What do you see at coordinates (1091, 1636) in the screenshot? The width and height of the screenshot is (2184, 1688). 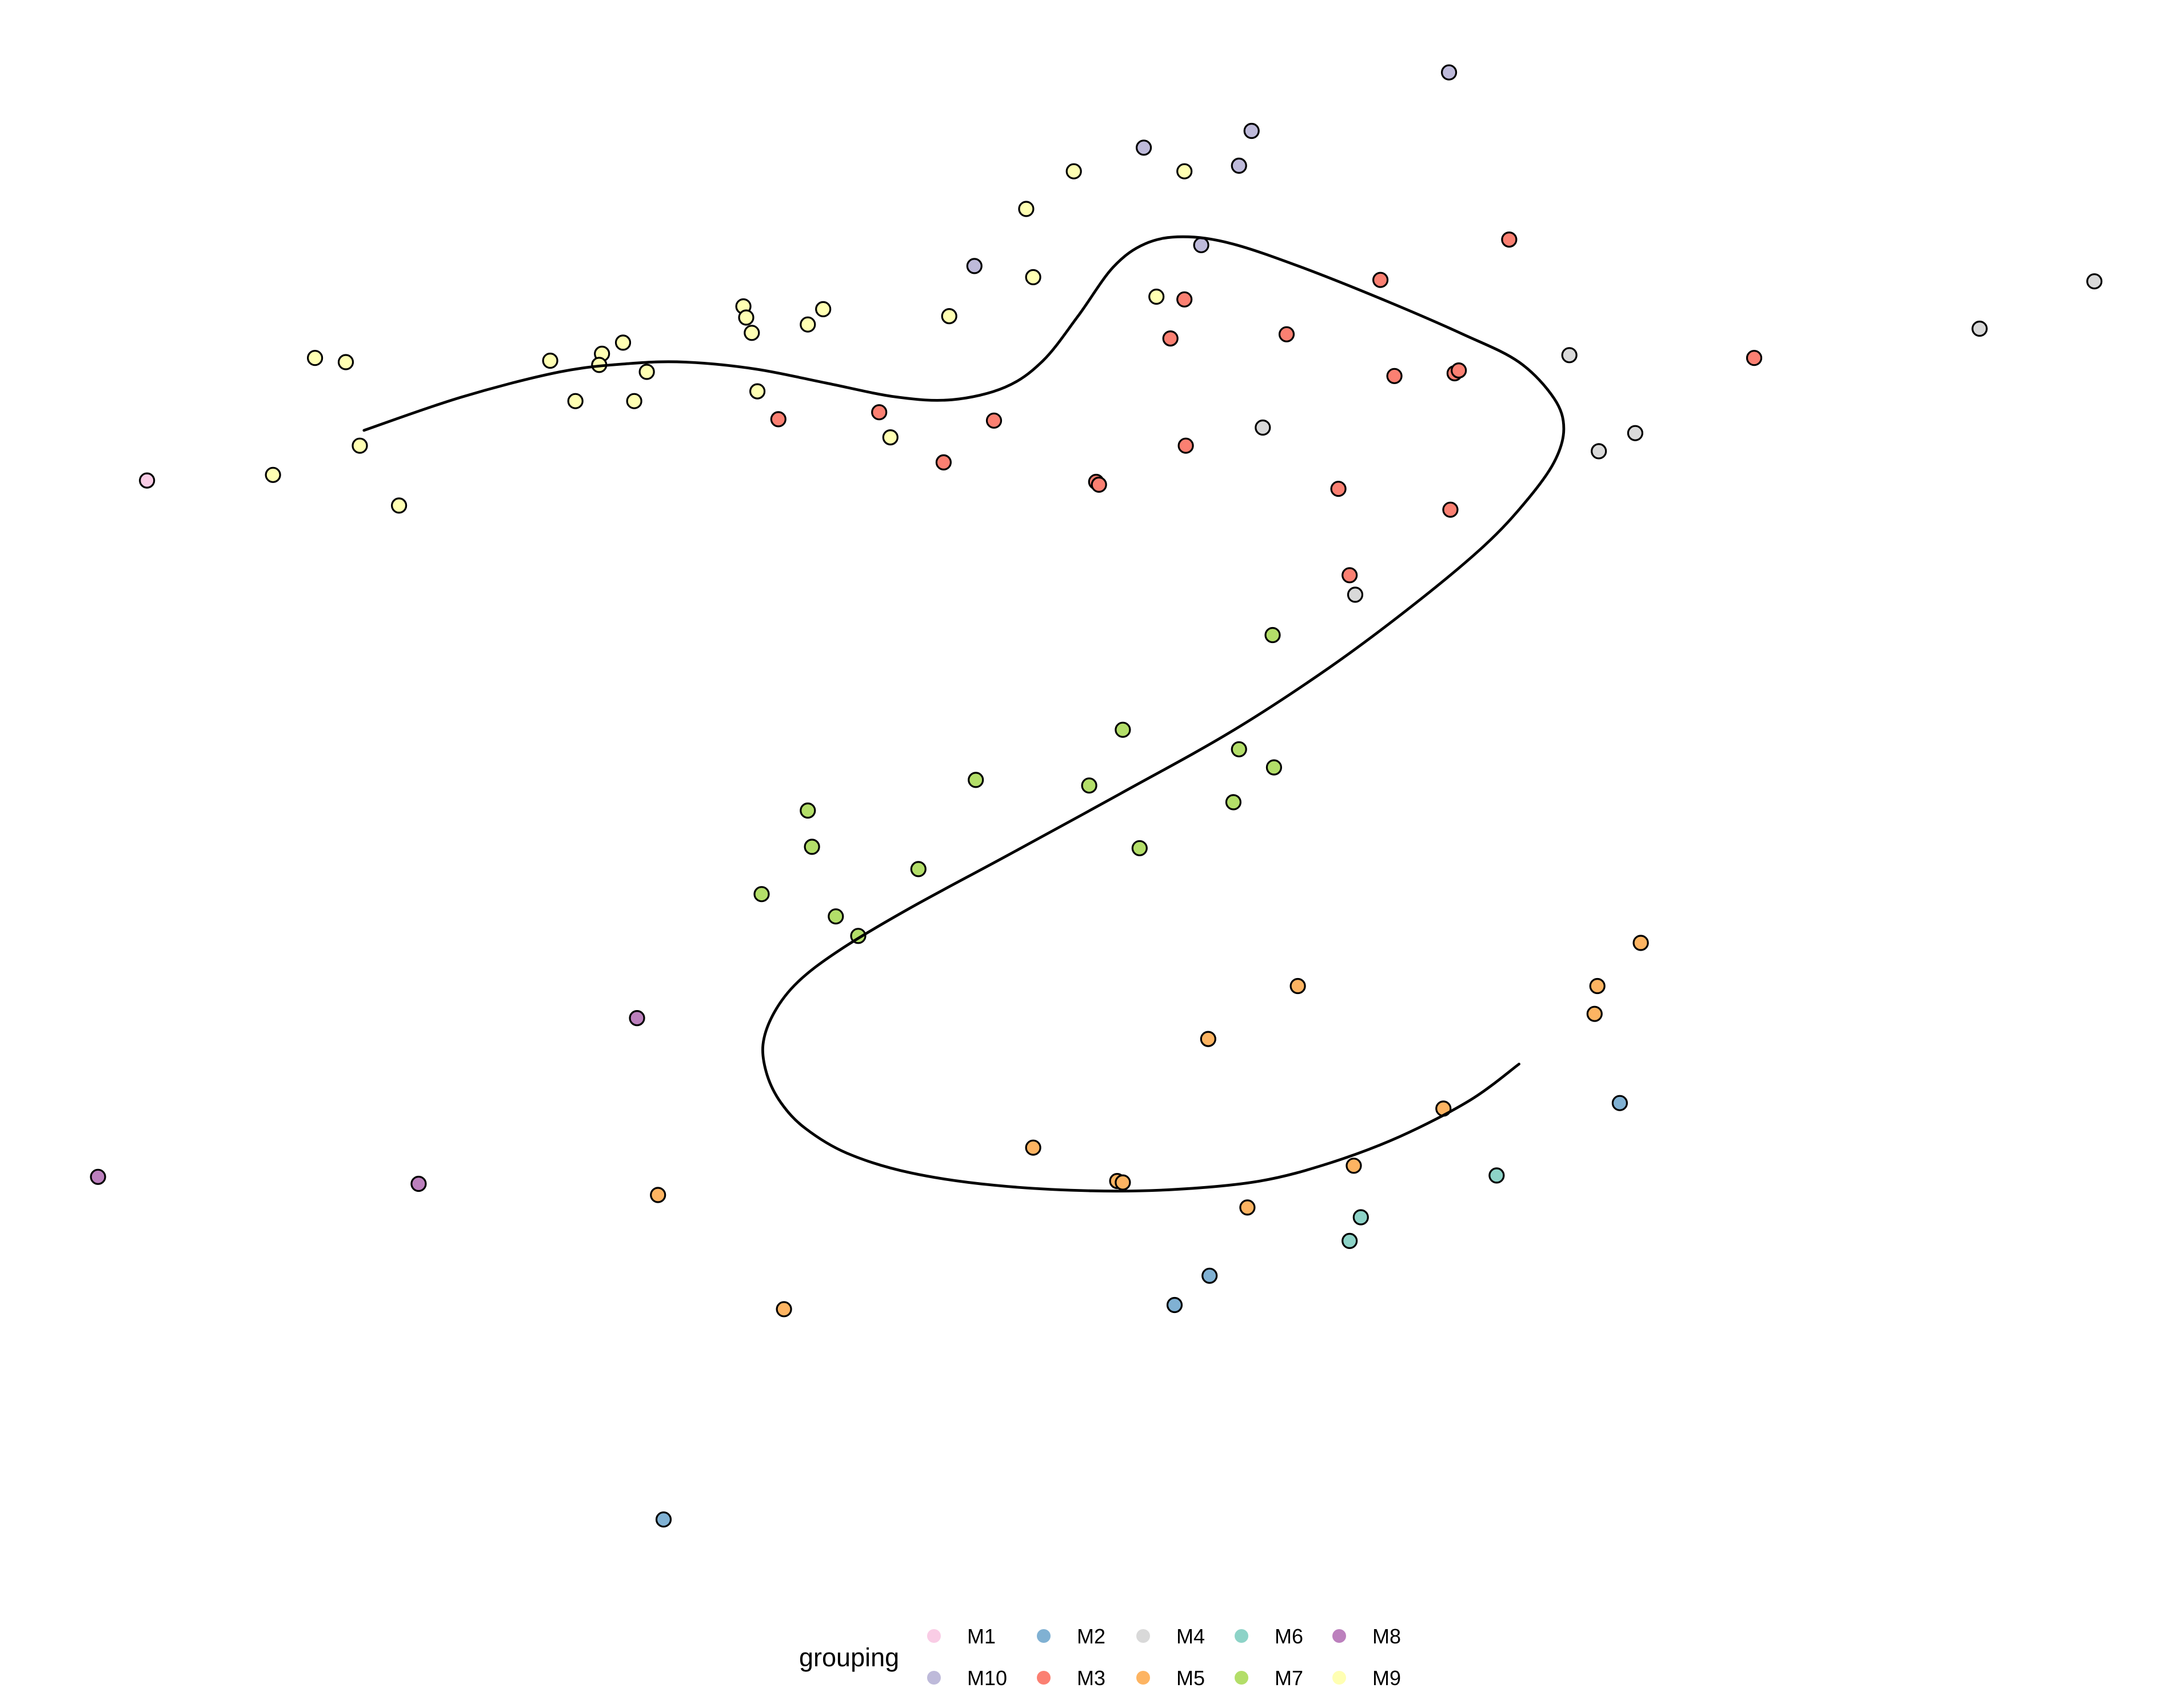 I see `legend-label-m2: M2` at bounding box center [1091, 1636].